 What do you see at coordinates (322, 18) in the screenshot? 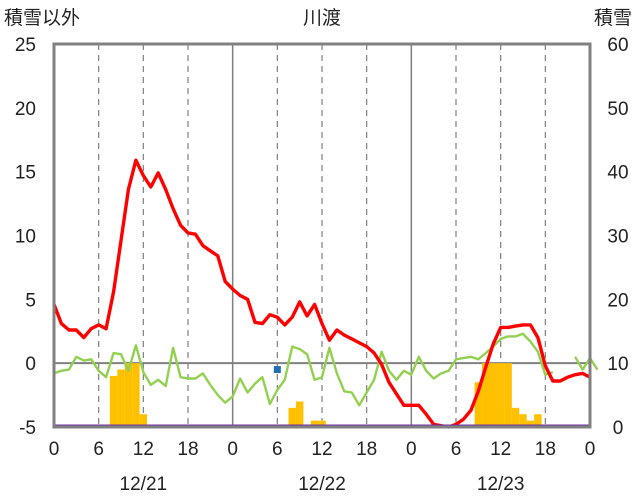
I see `chart-title: 川渡` at bounding box center [322, 18].